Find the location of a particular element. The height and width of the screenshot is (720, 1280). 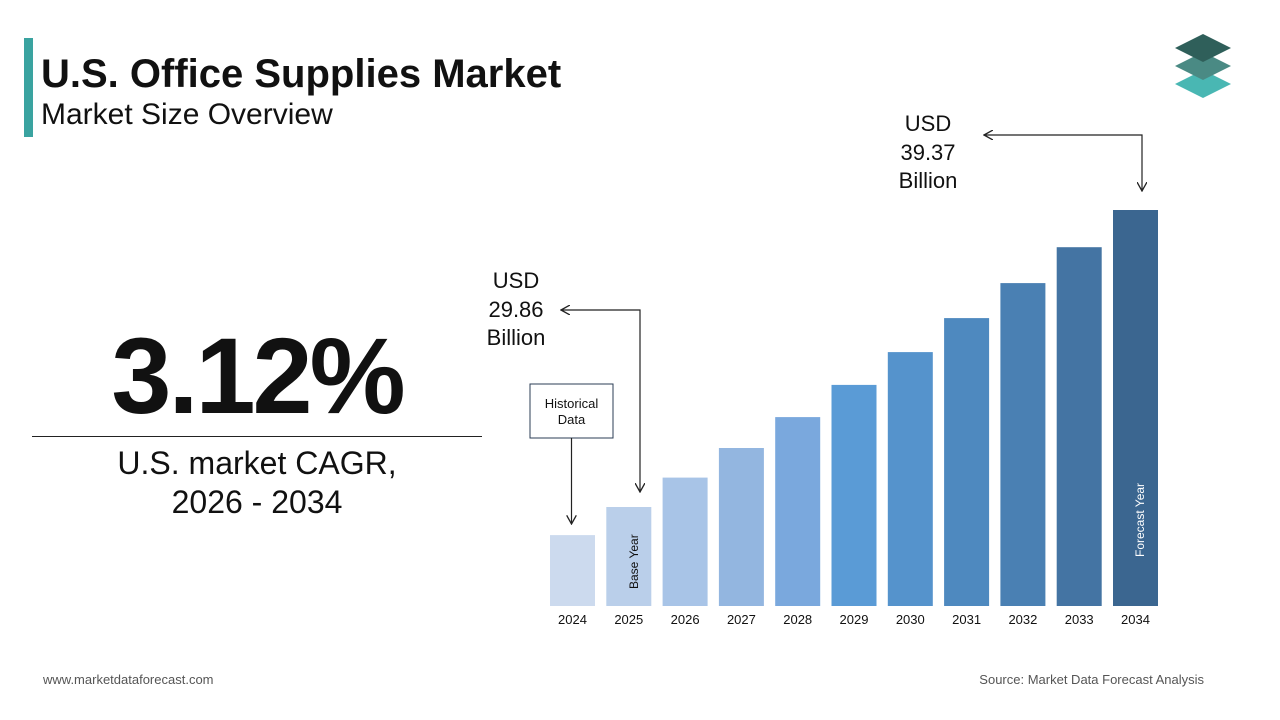

historical-data-box is located at coordinates (571, 411).